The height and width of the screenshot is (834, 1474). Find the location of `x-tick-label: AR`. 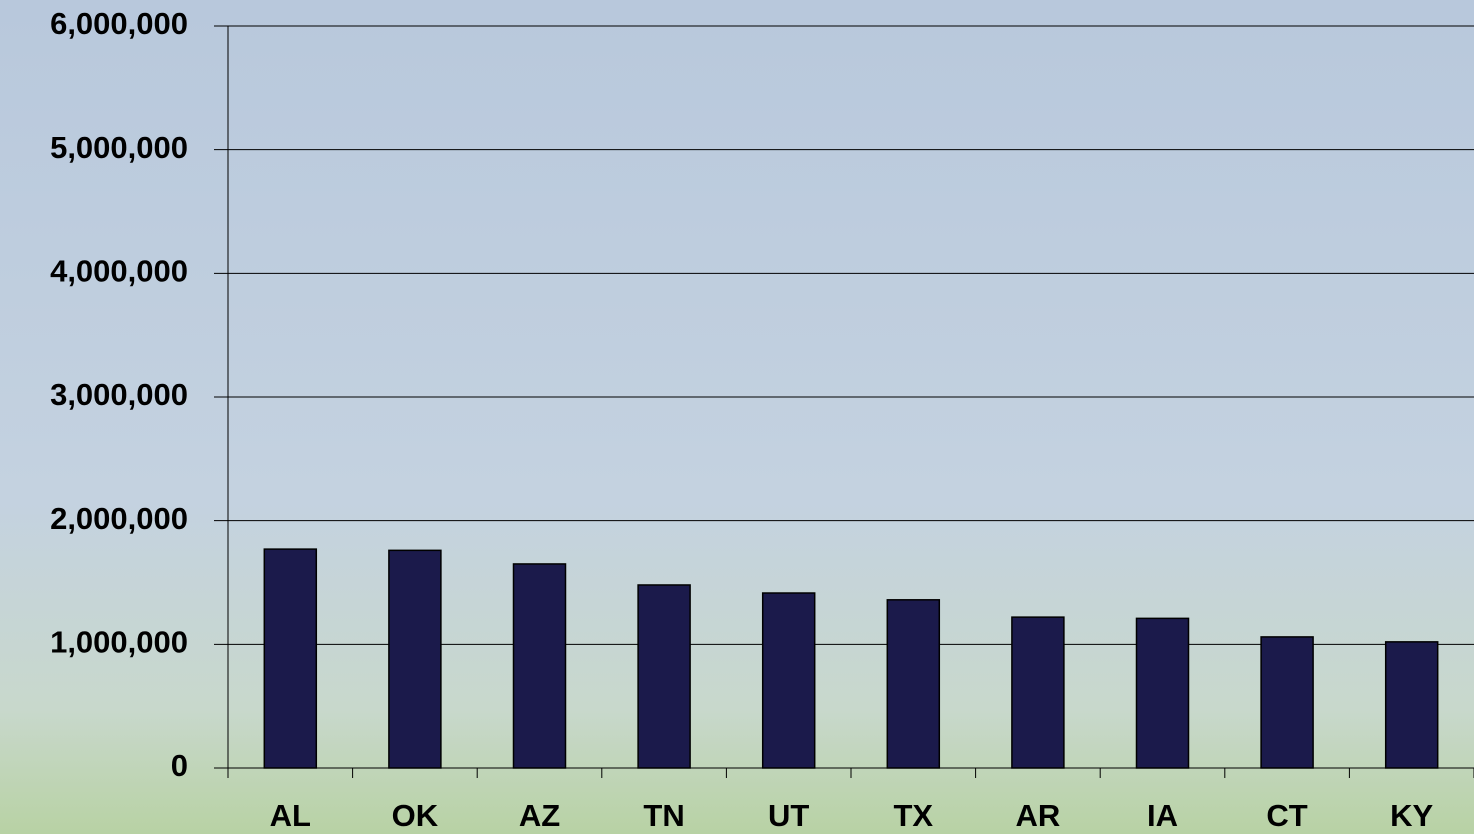

x-tick-label: AR is located at coordinates (1038, 815).